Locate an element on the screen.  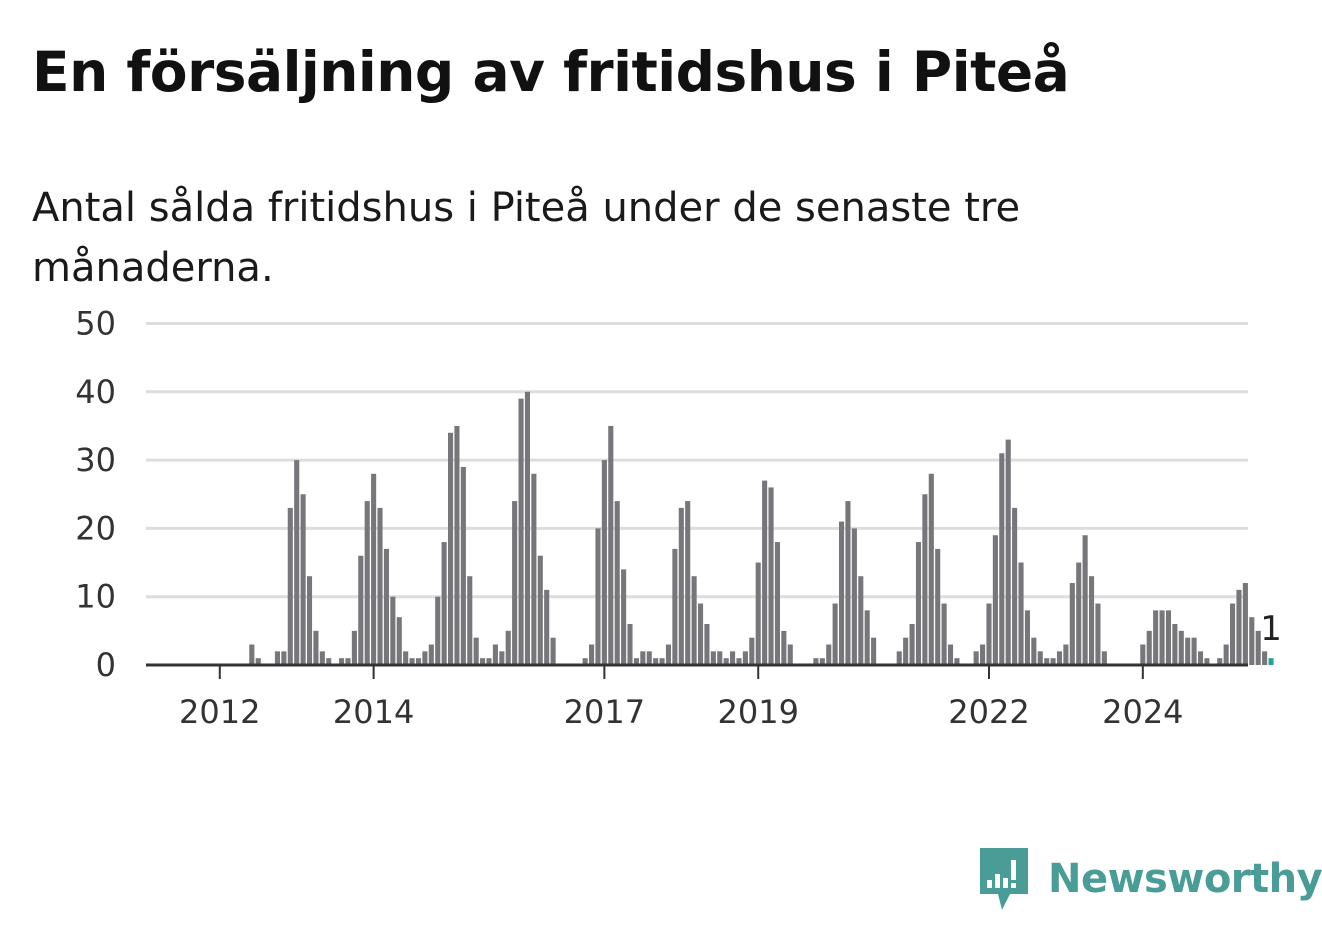
newsworthy-logo-icon is located at coordinates (1004, 879).